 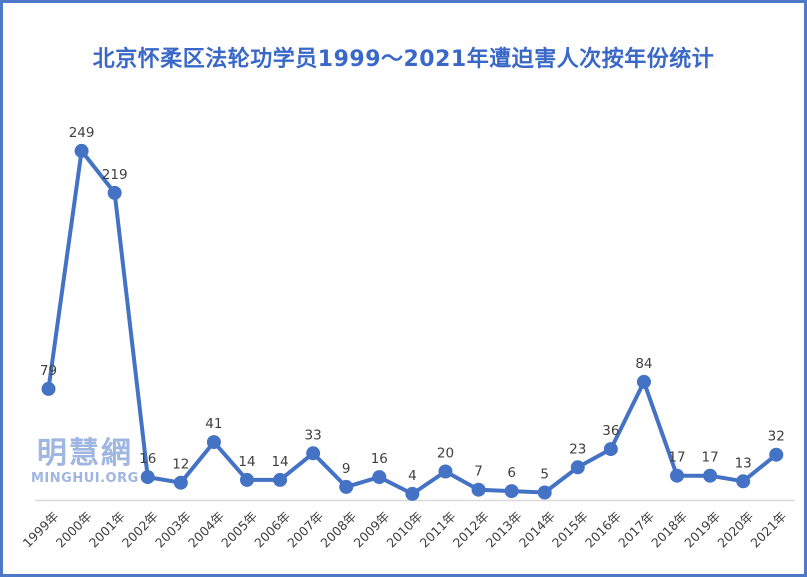 I want to click on x-axis-label-2004年: 2004年, so click(x=206, y=530).